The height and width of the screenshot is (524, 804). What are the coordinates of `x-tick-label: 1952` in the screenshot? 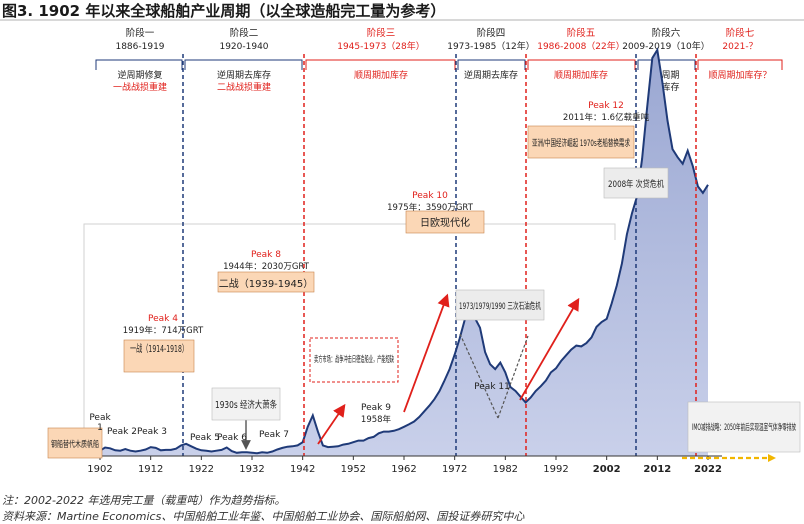 It's located at (353, 469).